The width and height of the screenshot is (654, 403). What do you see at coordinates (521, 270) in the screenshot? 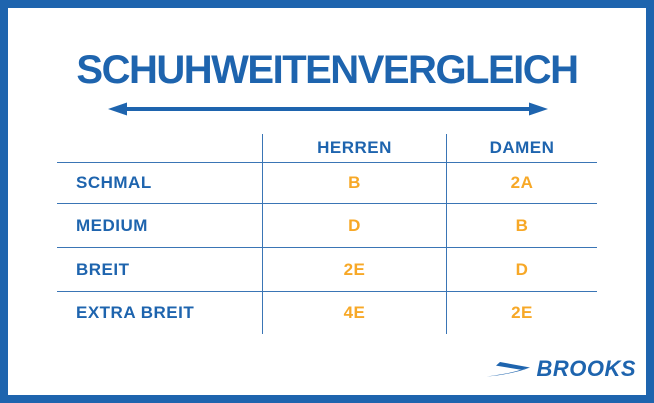
I see `value-breit-damen: D` at bounding box center [521, 270].